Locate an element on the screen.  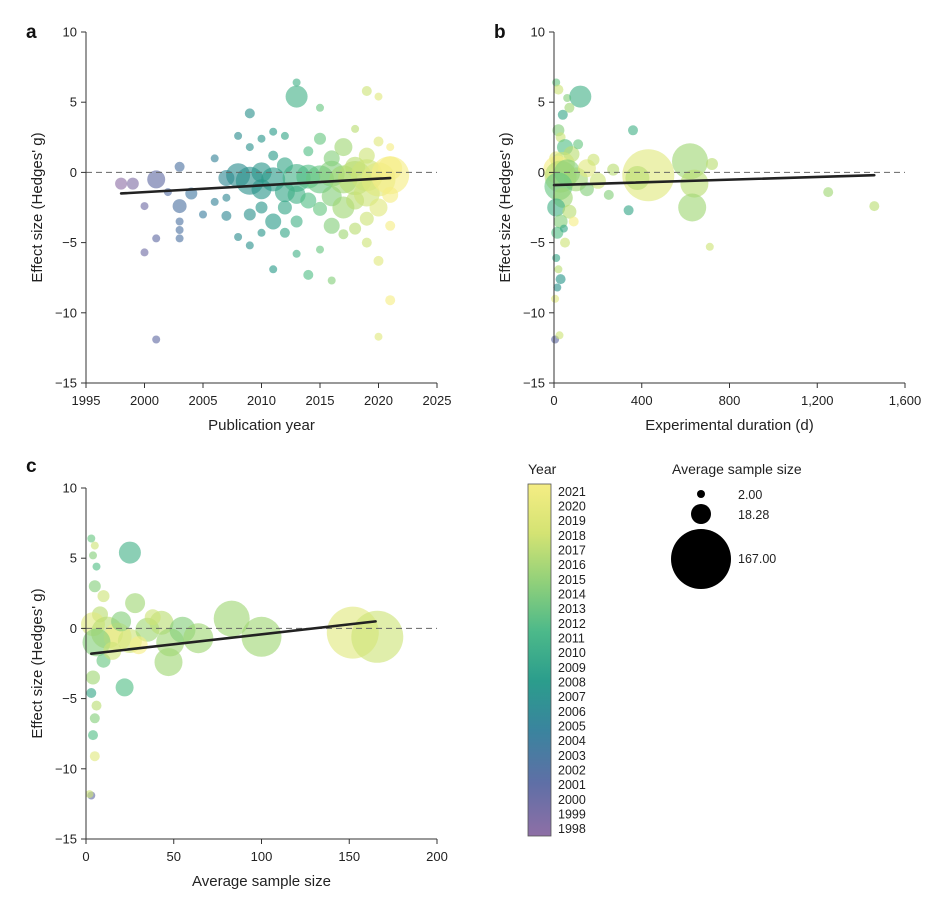
panel-c-y-tick-label-0: 10 is located at coordinates (70, 488).